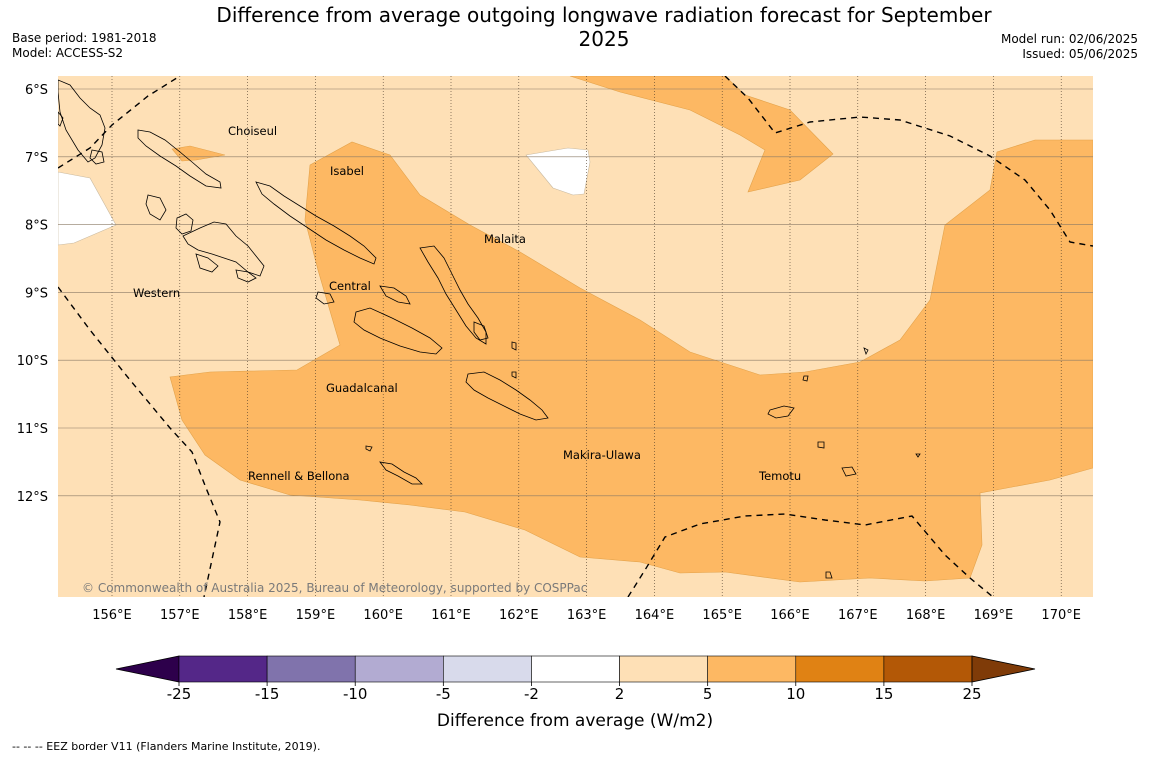 The width and height of the screenshot is (1150, 758). I want to click on longitude-tick-label: 166°E, so click(790, 615).